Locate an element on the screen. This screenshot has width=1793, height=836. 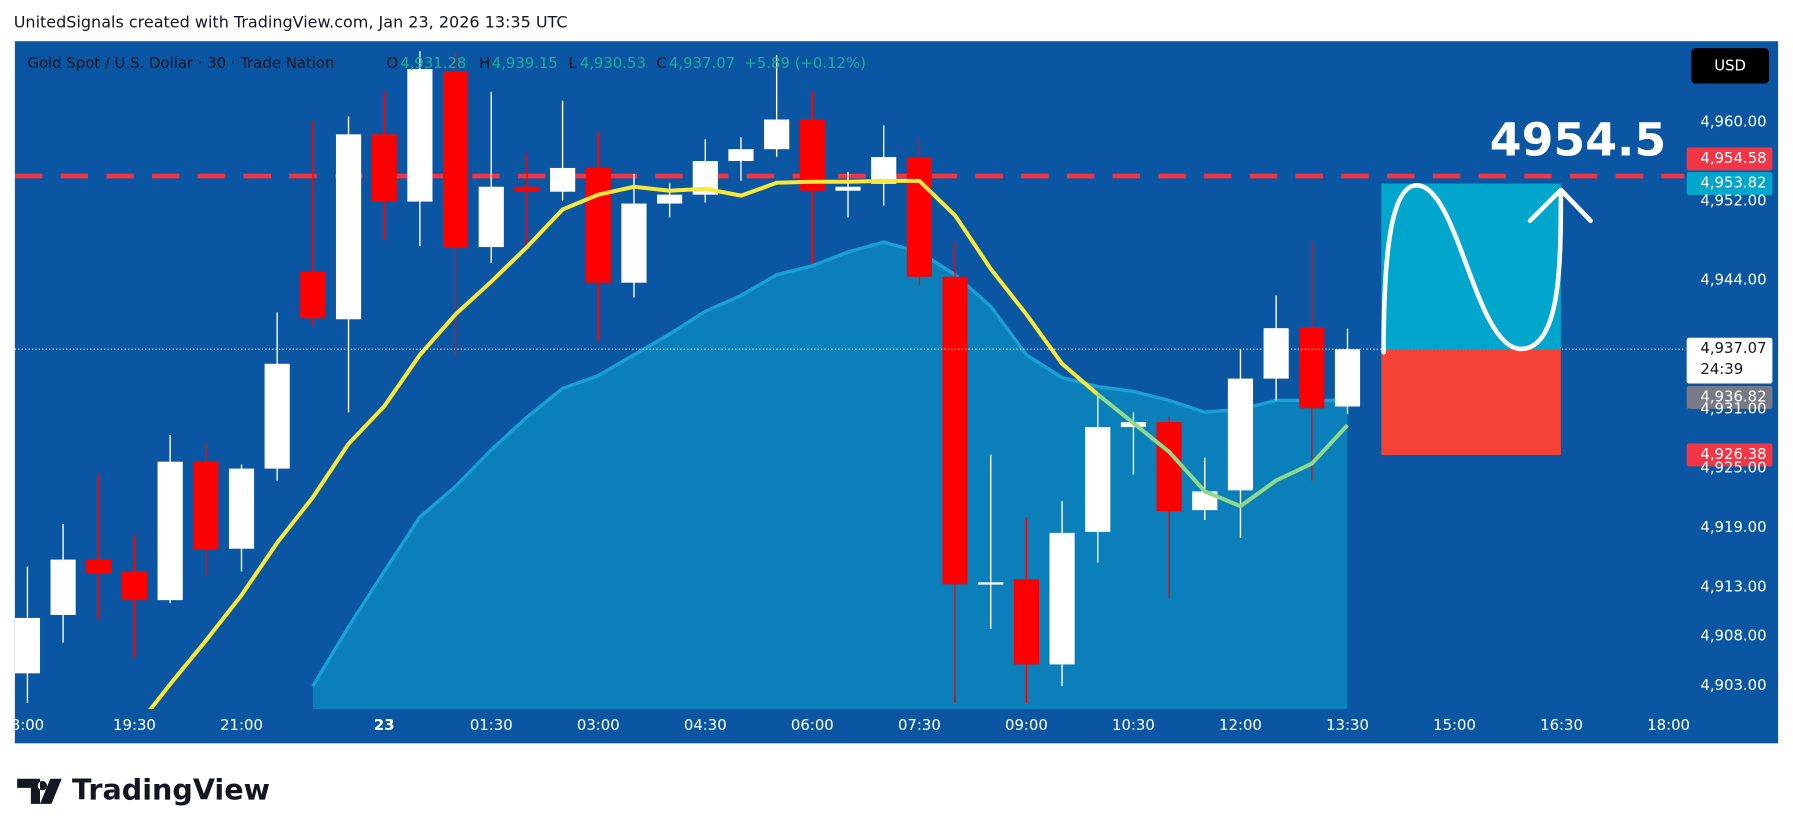
price-label: 4,954.58 is located at coordinates (1733, 158).